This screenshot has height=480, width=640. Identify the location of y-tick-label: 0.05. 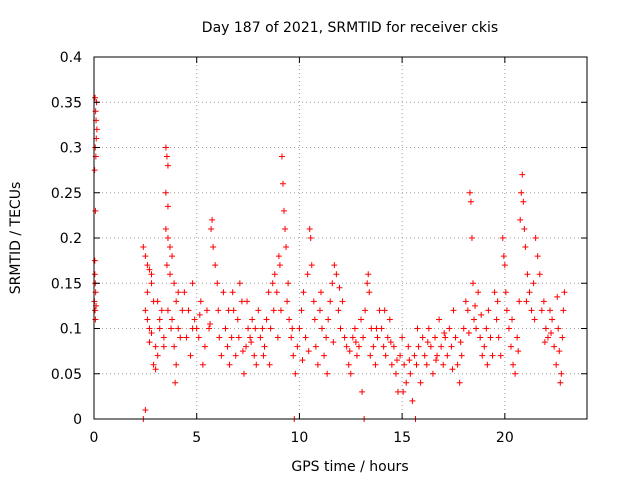
(66, 375).